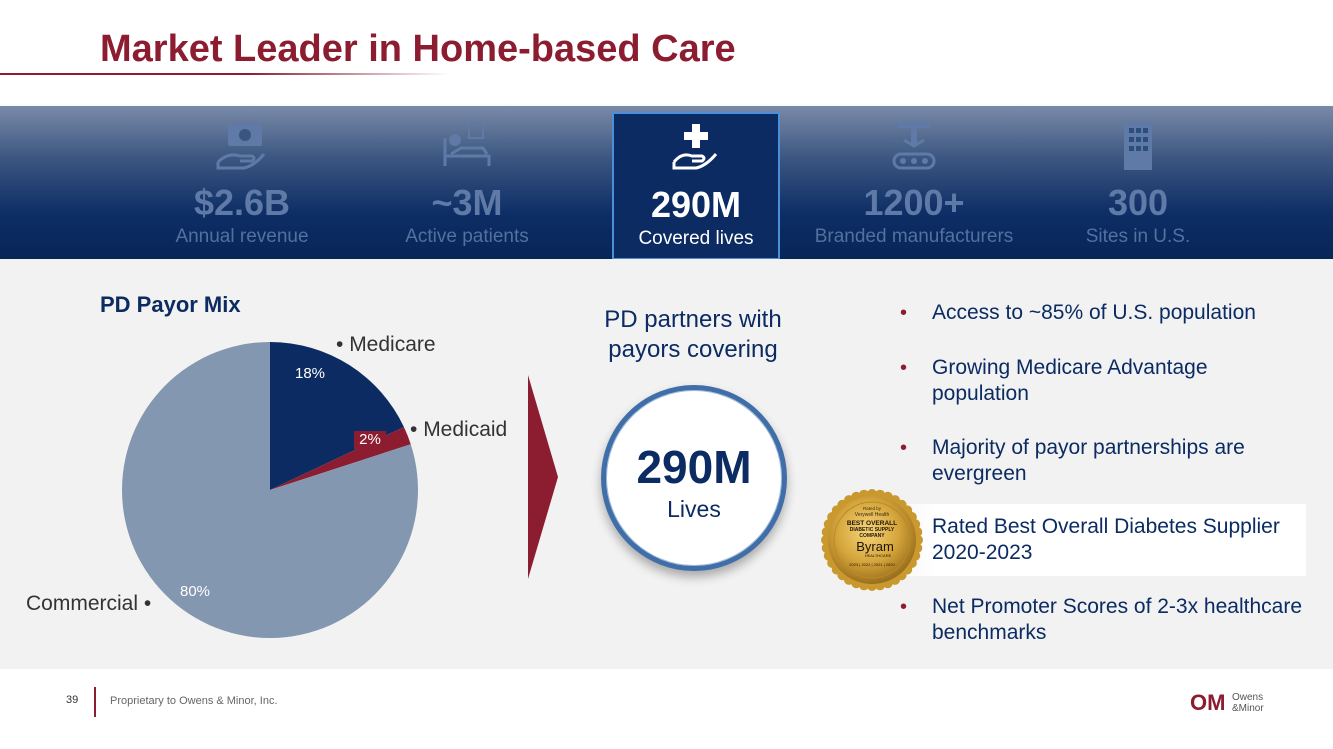 This screenshot has height=749, width=1333. I want to click on money-hand-icon, so click(241, 147).